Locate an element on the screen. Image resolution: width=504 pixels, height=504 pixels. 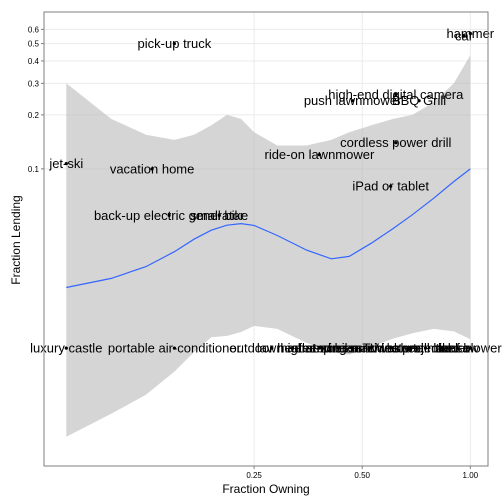
x-tick-label: 0.50 is located at coordinates (362, 475).